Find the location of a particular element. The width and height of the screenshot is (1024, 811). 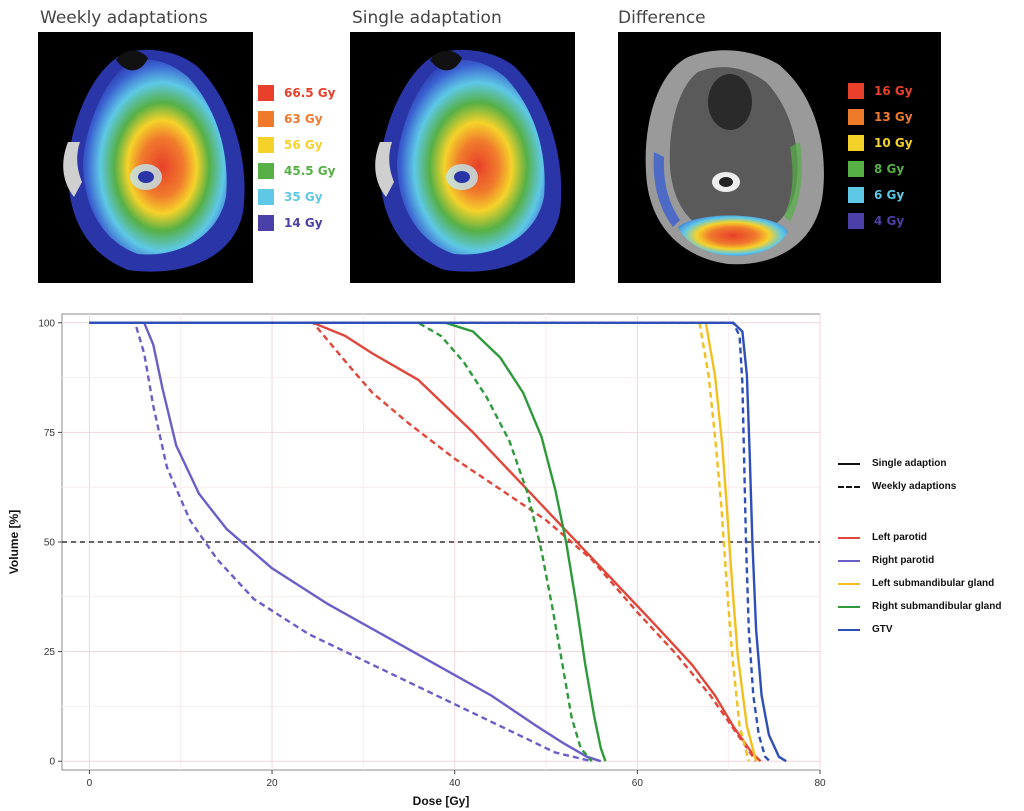

legend-row: 56 Gy is located at coordinates (296, 145).